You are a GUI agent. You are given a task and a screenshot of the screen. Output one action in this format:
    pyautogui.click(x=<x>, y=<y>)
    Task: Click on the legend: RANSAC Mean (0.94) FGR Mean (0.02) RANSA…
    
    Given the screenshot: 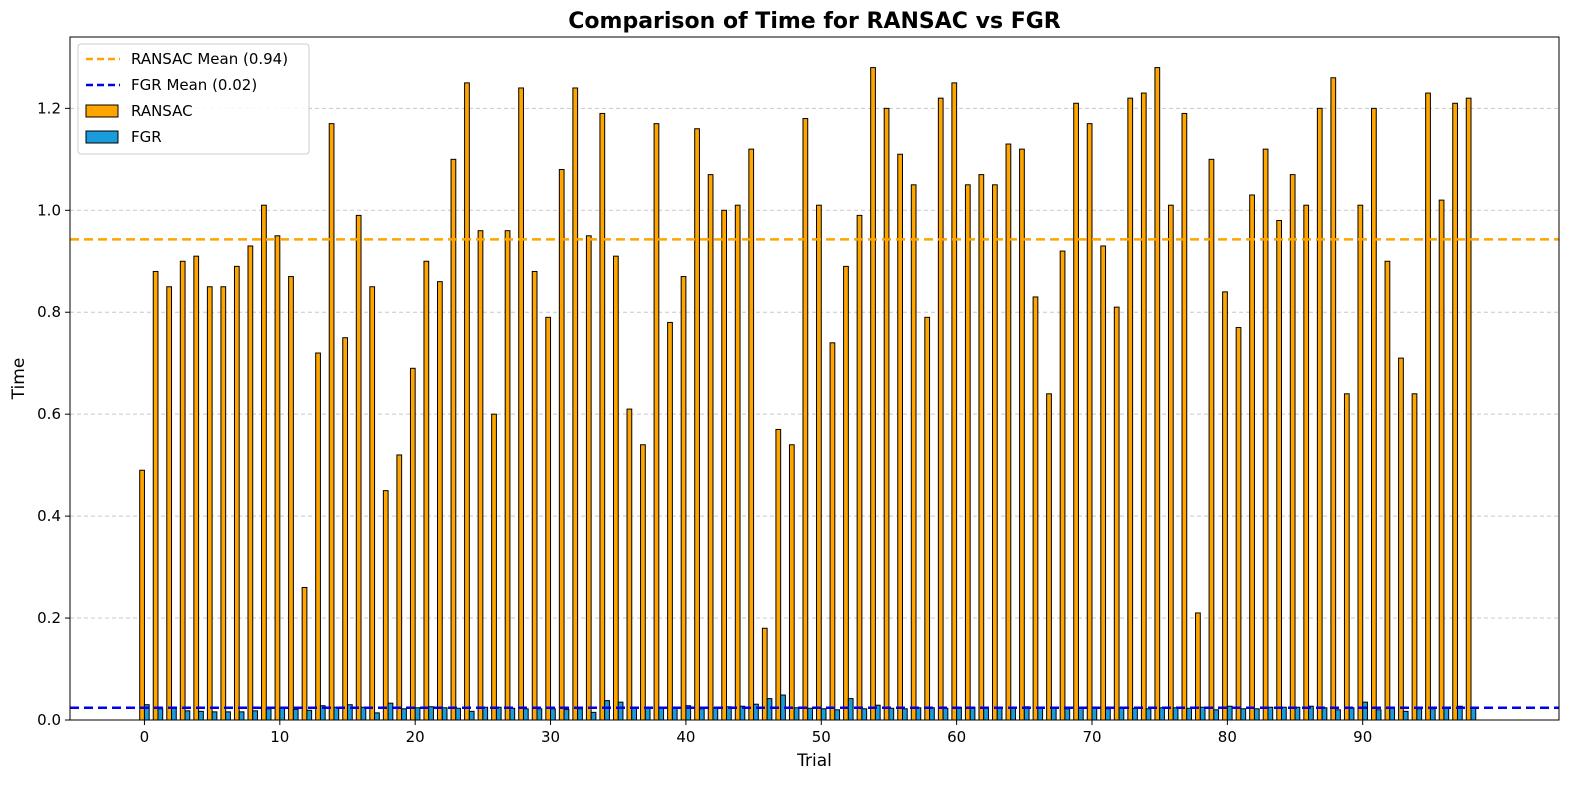 What is the action you would take?
    pyautogui.click(x=193, y=99)
    